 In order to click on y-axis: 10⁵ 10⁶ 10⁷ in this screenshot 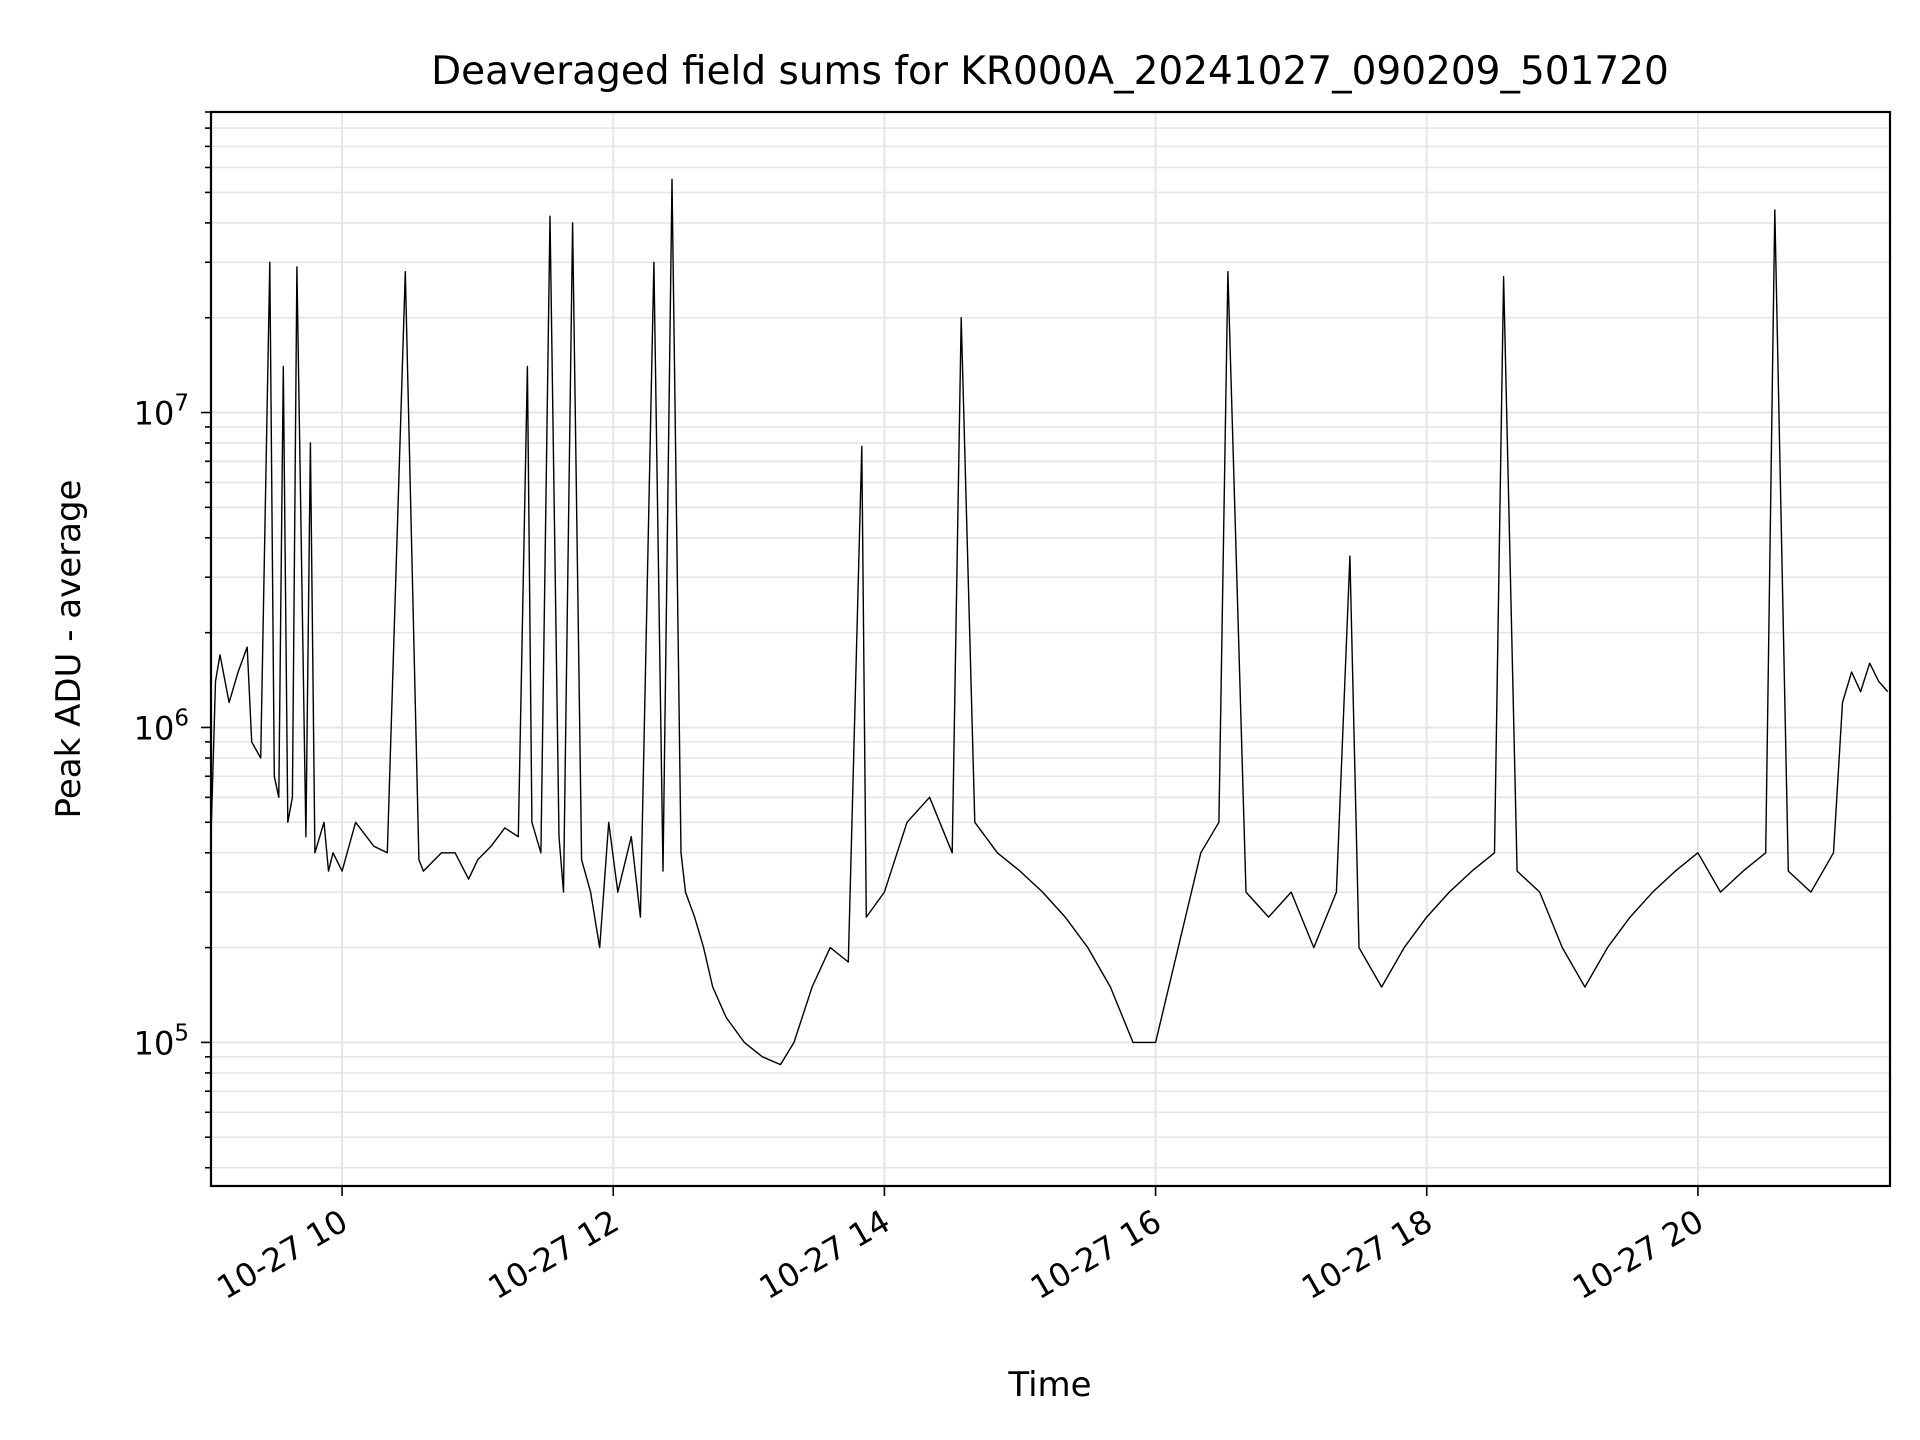, I will do `click(172, 640)`.